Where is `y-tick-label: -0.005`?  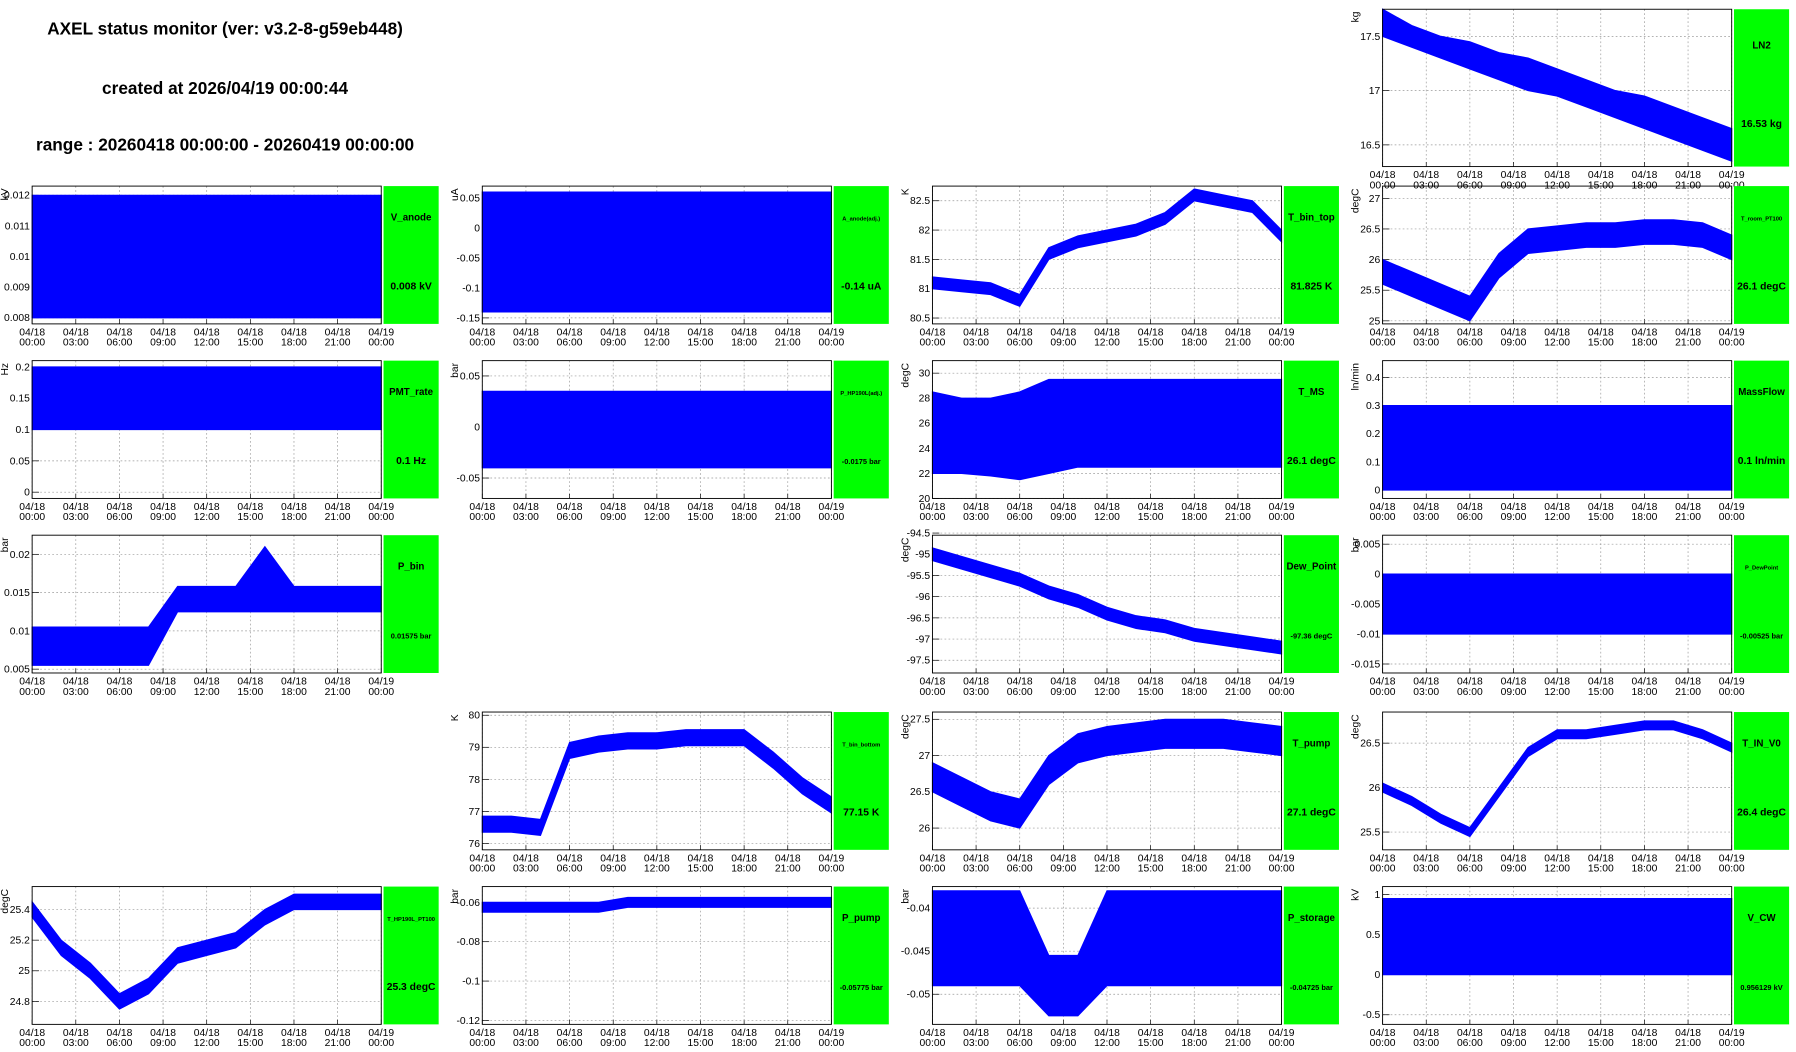 y-tick-label: -0.005 is located at coordinates (1366, 605).